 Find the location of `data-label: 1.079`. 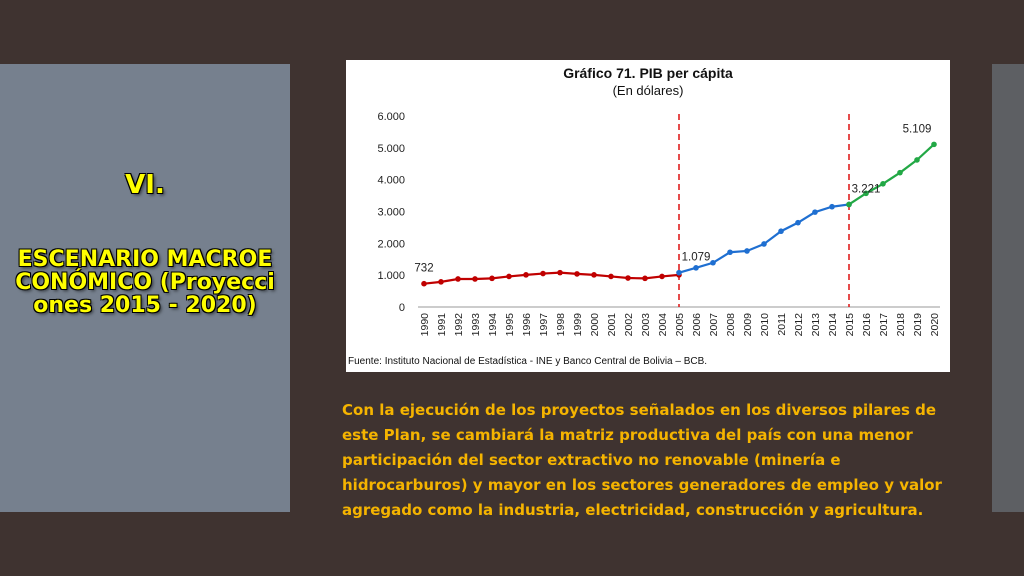

data-label: 1.079 is located at coordinates (696, 258).